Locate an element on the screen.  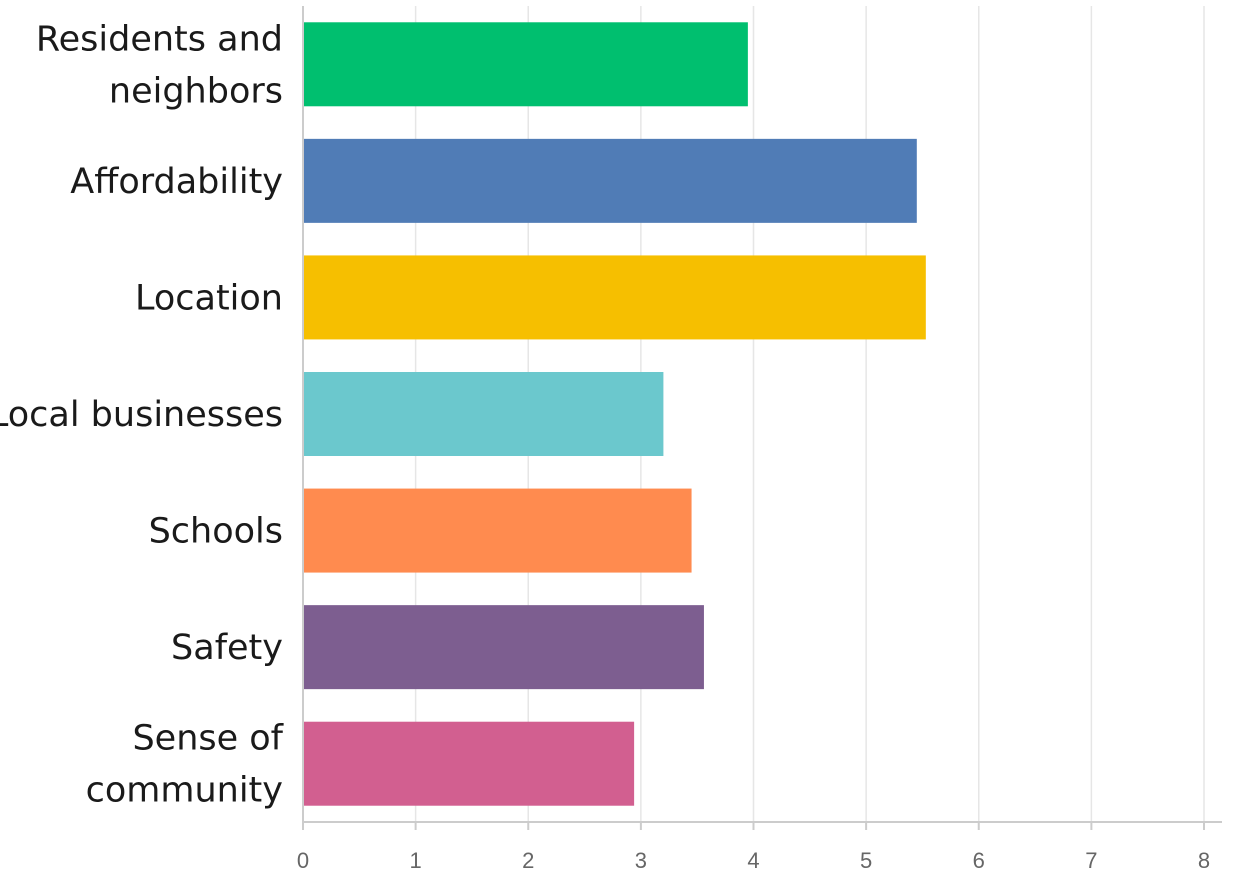
category-label-sense-of-community: Sense of community is located at coordinates (185, 765).